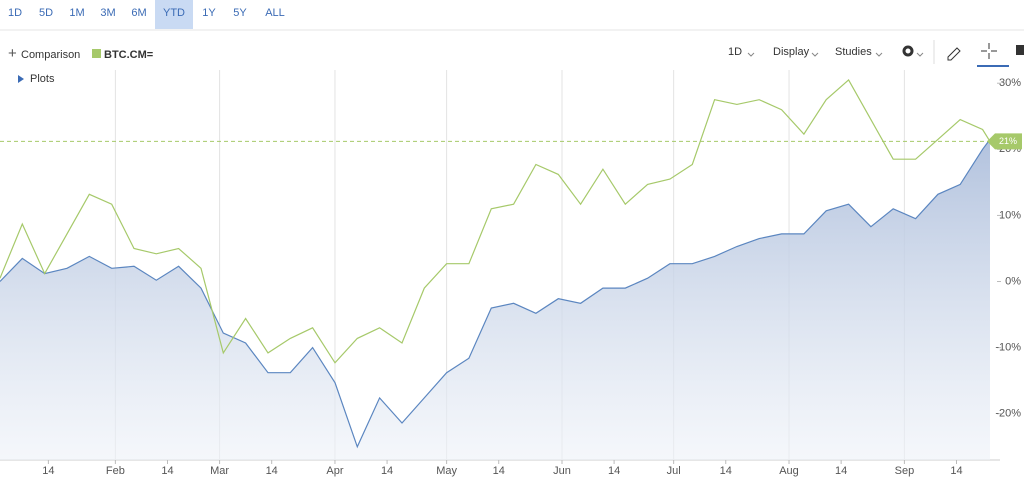  Describe the element at coordinates (115, 471) in the screenshot. I see `x-tick-label: Feb` at that location.